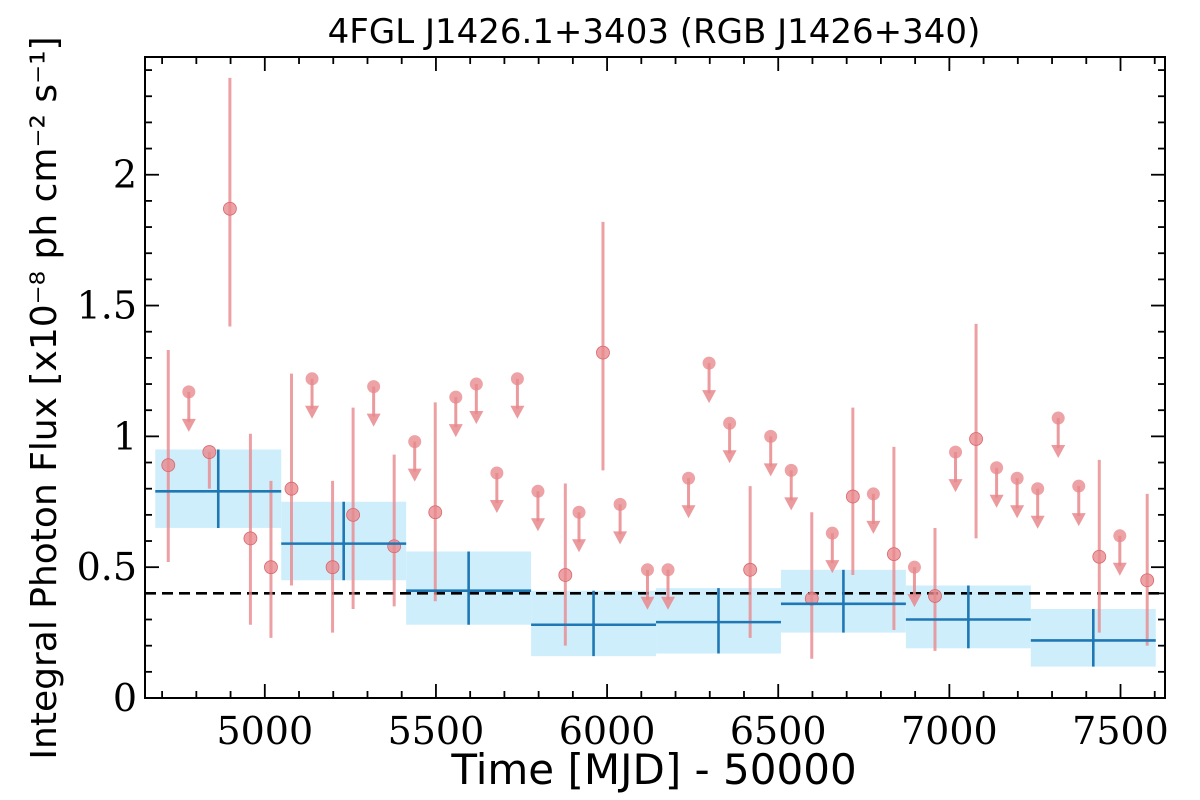 Image resolution: width=1200 pixels, height=800 pixels. Describe the element at coordinates (264, 731) in the screenshot. I see `x-tick-label: 5000` at that location.